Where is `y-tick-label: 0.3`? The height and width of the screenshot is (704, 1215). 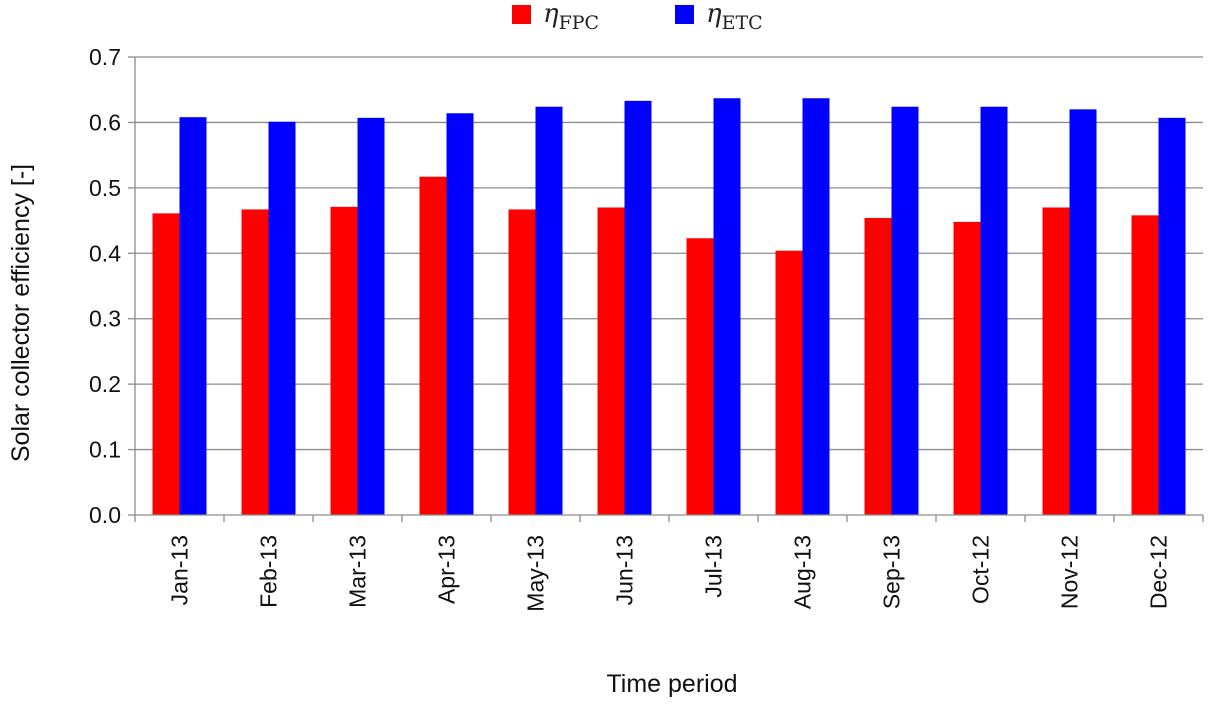 y-tick-label: 0.3 is located at coordinates (105, 319).